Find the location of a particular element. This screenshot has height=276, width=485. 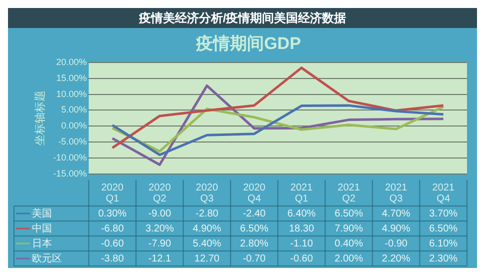

y-tick-label: -15.00% is located at coordinates (70, 173).